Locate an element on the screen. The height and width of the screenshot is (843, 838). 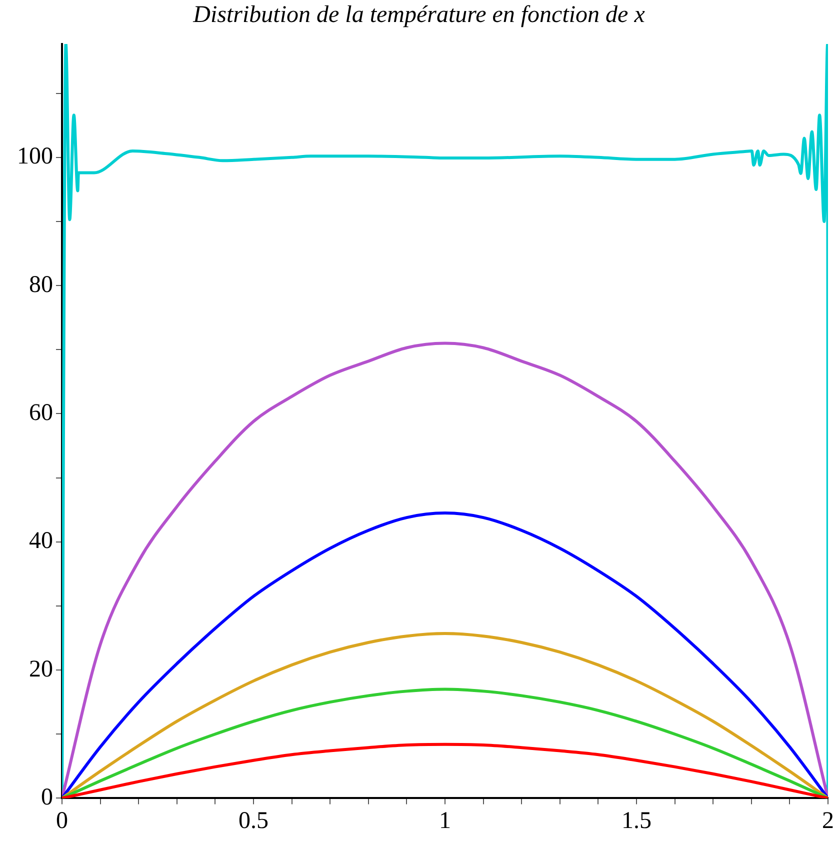
chart-title: Distribution de la température en fonction de x is located at coordinates (419, 15).